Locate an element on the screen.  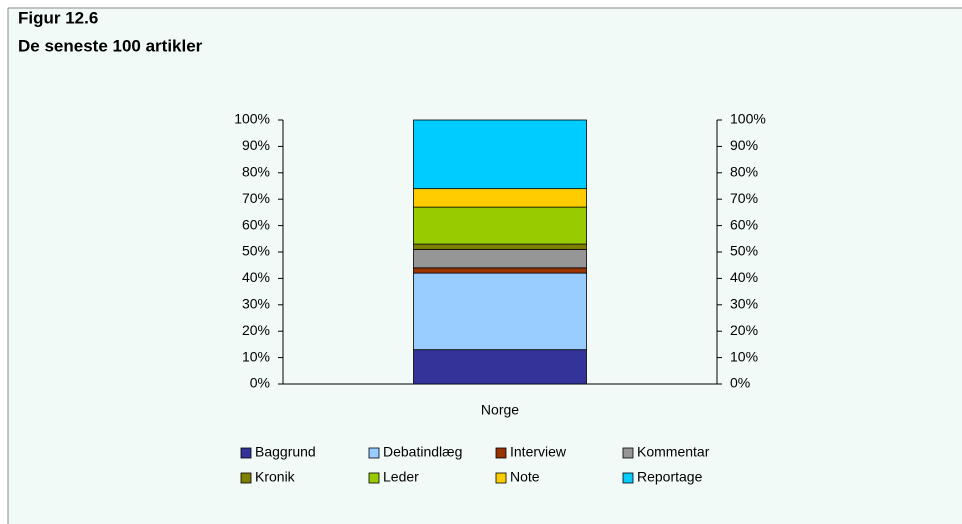
y2-tick-label: 50% is located at coordinates (744, 251).